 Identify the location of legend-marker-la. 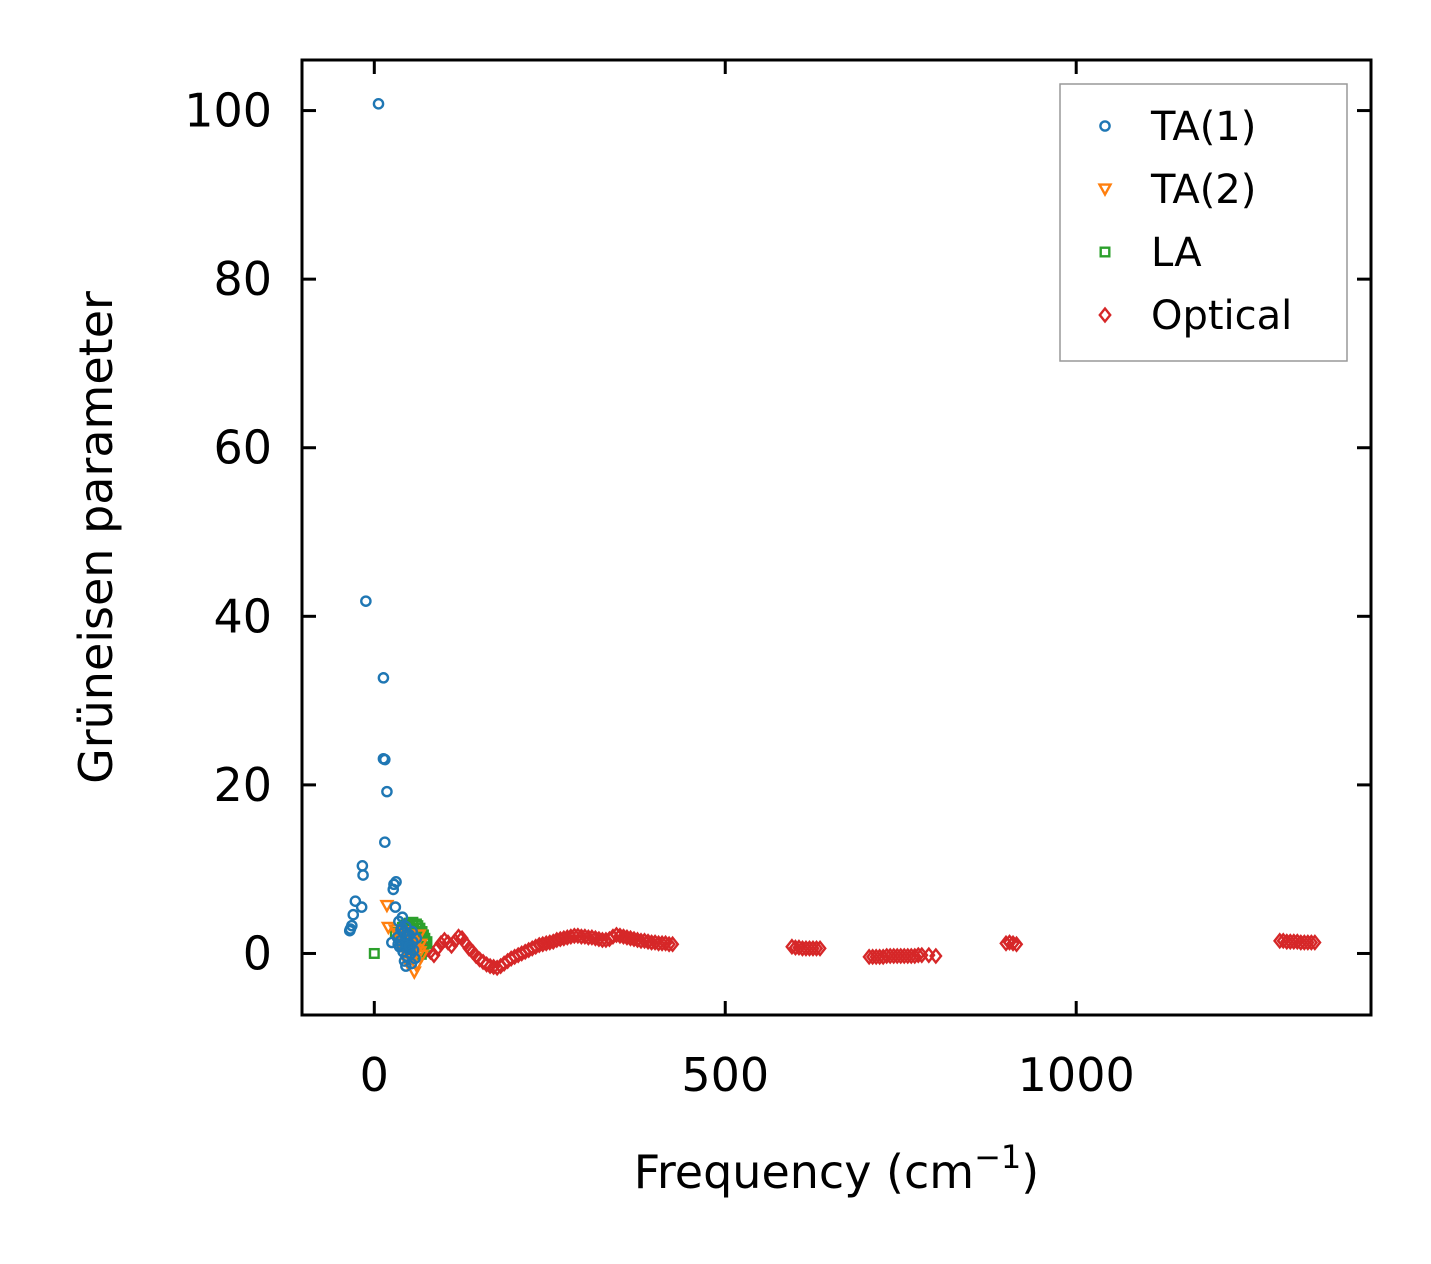
(1105, 252).